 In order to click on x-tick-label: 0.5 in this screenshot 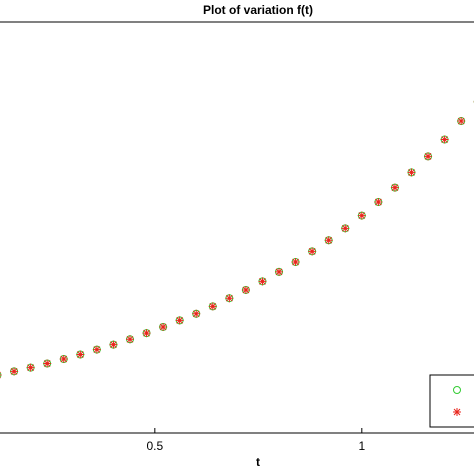, I will do `click(154, 446)`.